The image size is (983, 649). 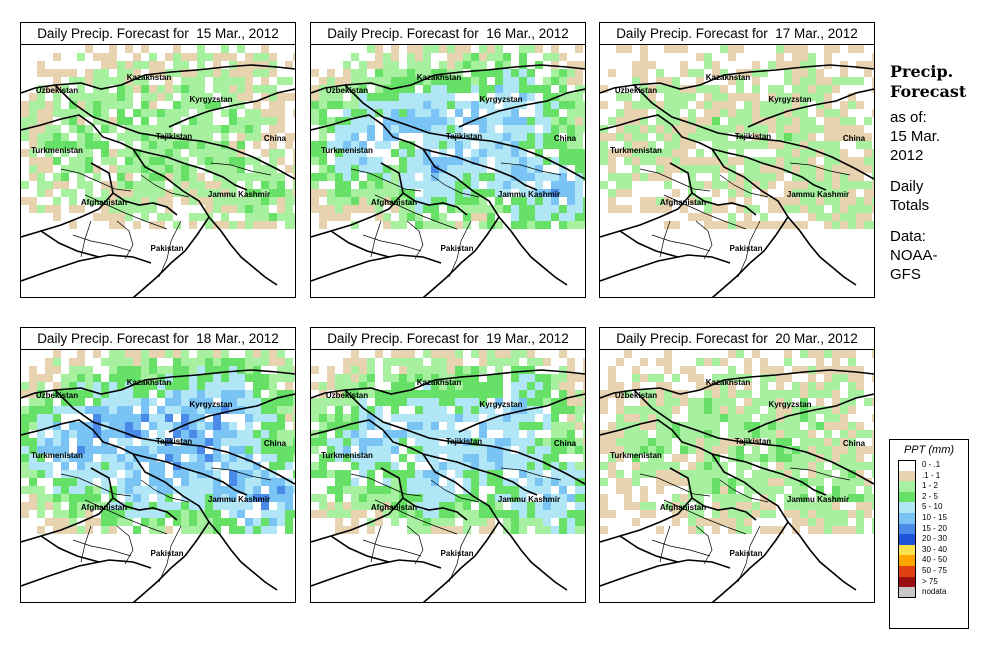 What do you see at coordinates (636, 90) in the screenshot?
I see `place-label-uzbekistan: Uzbekistan` at bounding box center [636, 90].